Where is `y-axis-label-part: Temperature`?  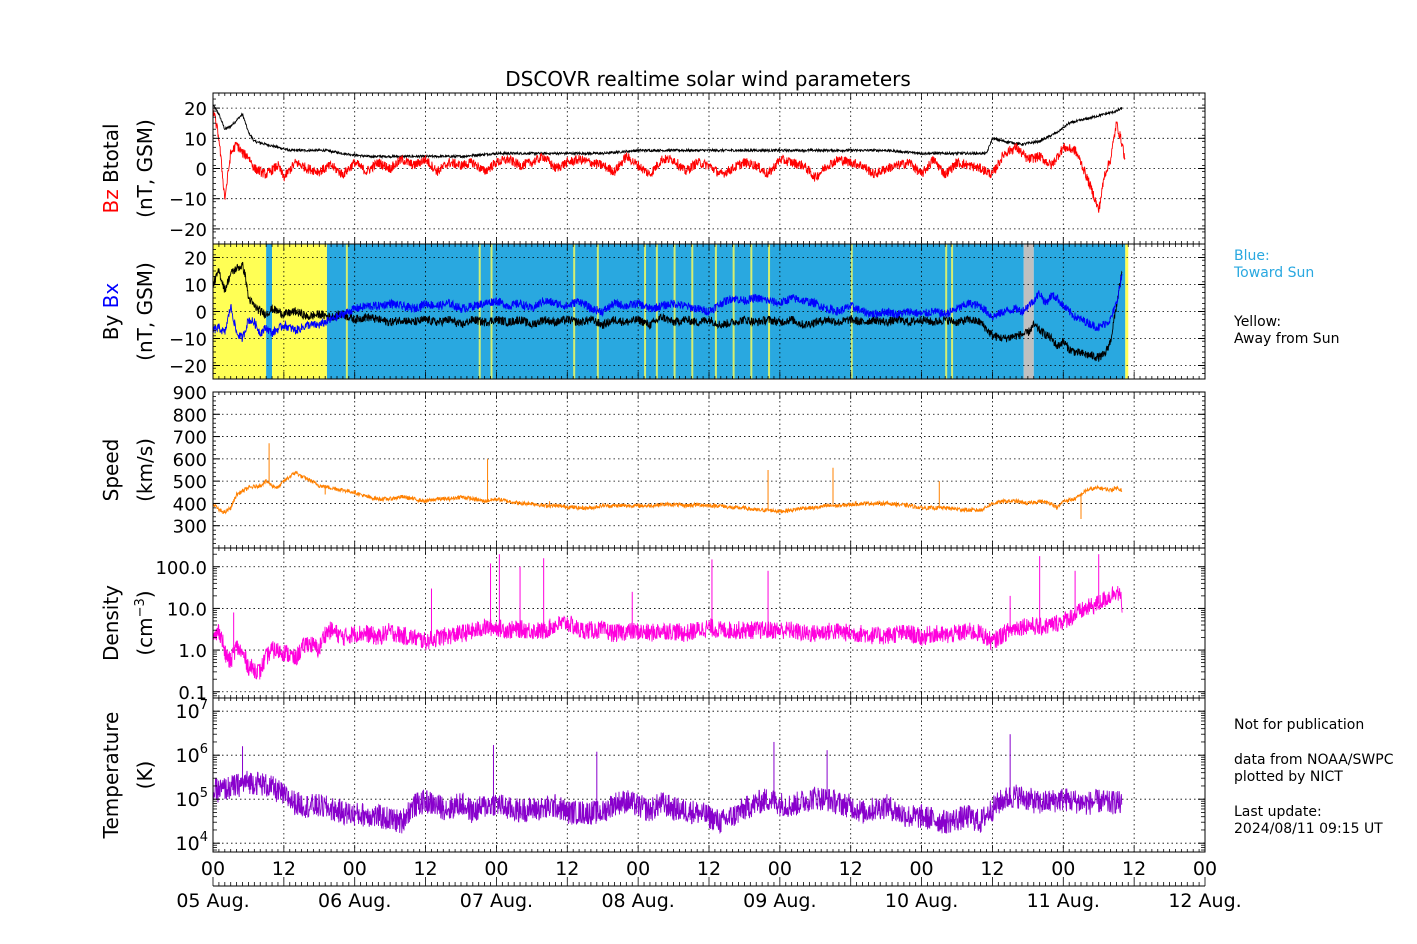
y-axis-label-part: Temperature is located at coordinates (111, 776).